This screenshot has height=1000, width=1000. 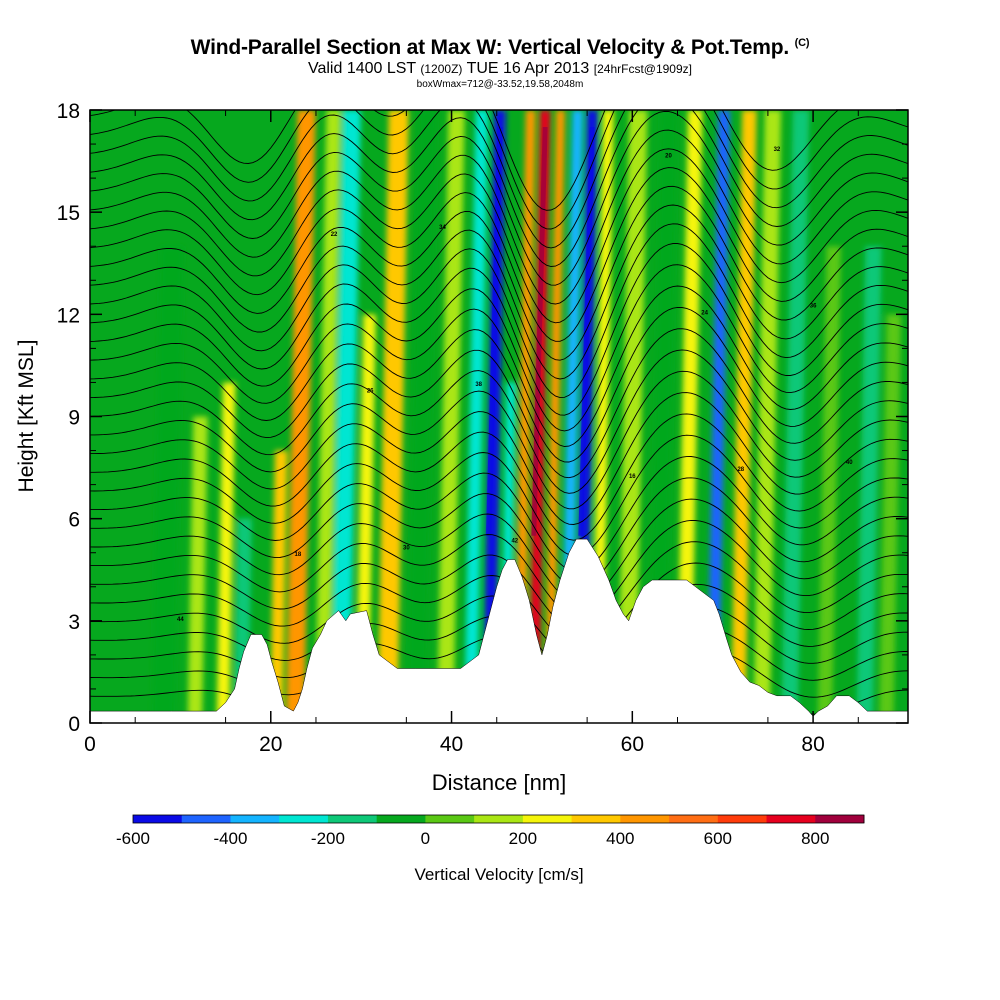 What do you see at coordinates (849, 463) in the screenshot?
I see `contour-label-2: 40` at bounding box center [849, 463].